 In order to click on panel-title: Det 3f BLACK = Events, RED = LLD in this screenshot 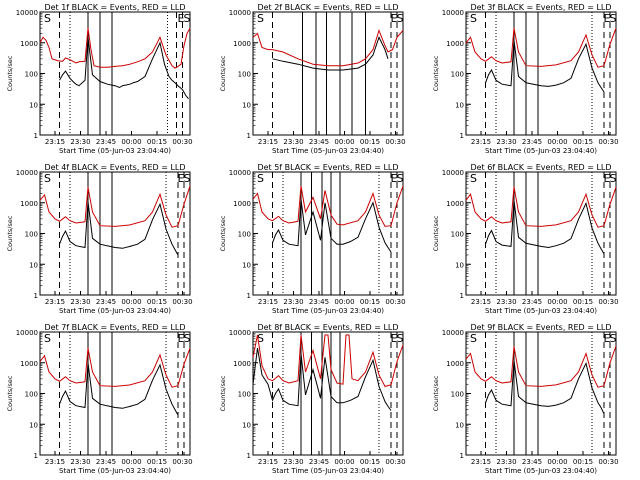, I will do `click(540, 7)`.